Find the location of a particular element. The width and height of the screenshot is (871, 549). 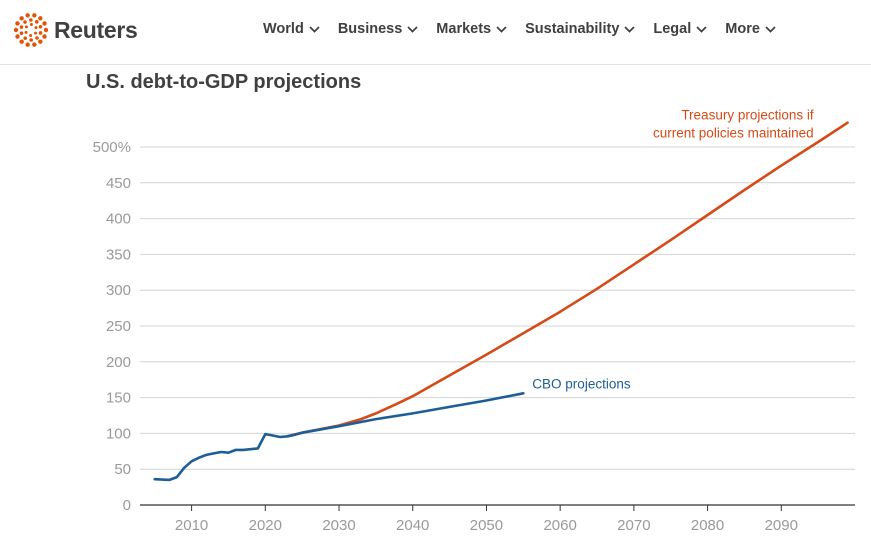

y-tick-label: 200 is located at coordinates (118, 362).